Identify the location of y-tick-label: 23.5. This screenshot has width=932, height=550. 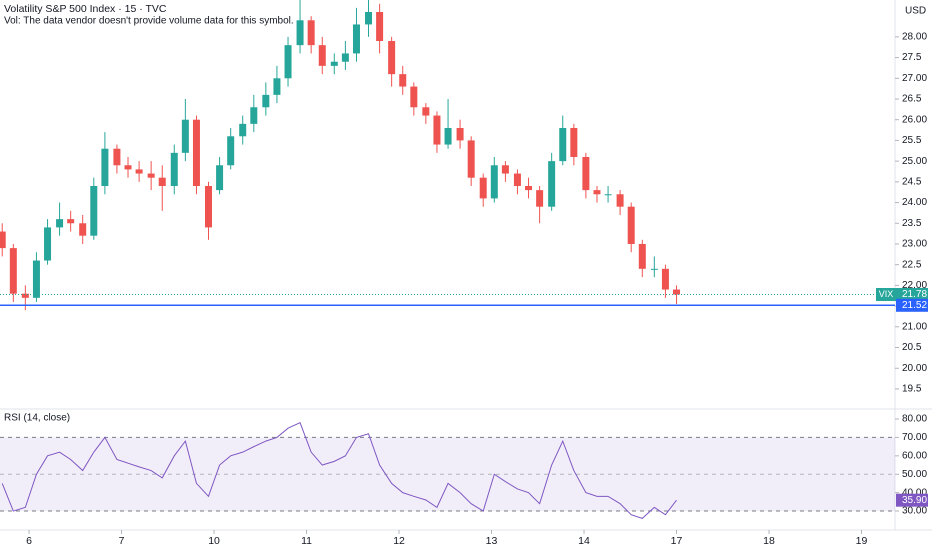
(912, 223).